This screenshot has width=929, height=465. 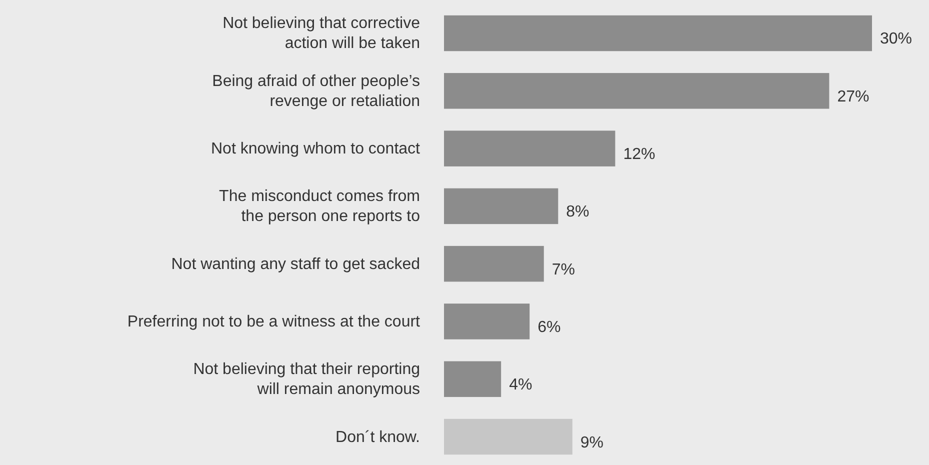 What do you see at coordinates (378, 437) in the screenshot?
I see `y-tick-label: Don´t know.` at bounding box center [378, 437].